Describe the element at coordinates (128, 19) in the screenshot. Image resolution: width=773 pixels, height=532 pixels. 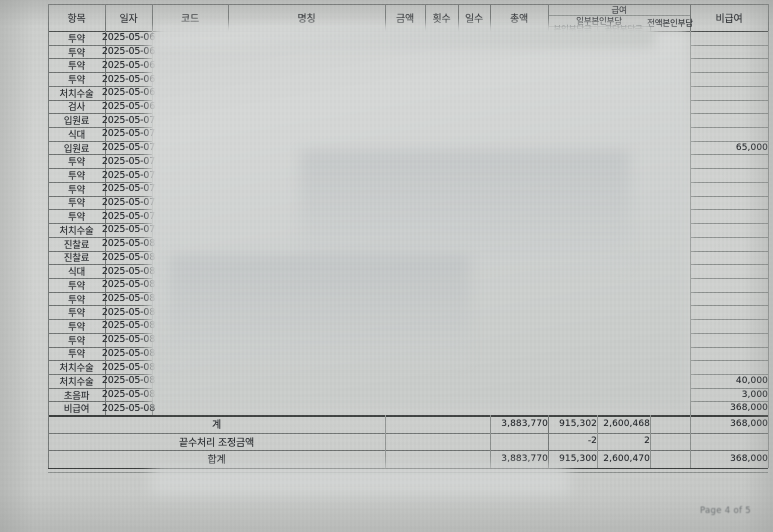
I see `header-date: 일자` at that location.